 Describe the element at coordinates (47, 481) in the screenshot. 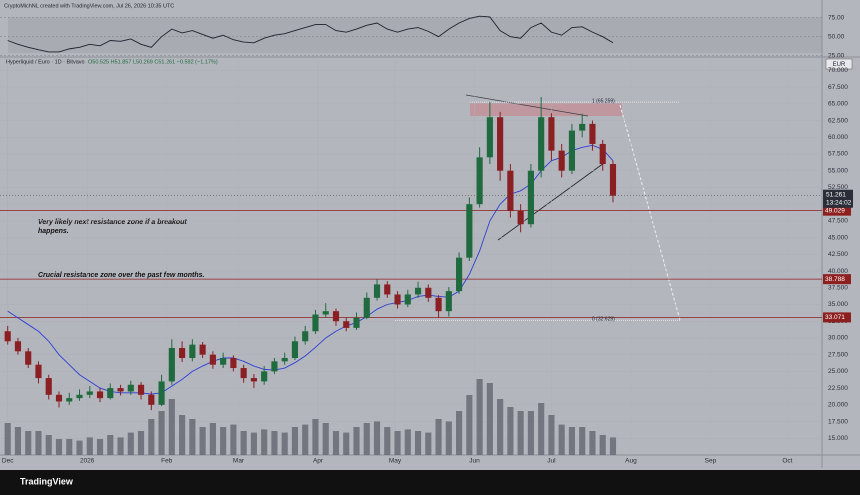

I see `brand: TradingView` at that location.